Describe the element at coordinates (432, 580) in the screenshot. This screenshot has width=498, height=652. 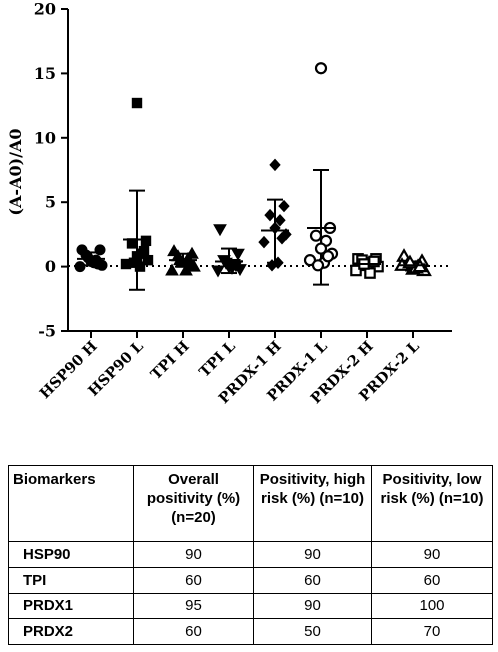
I see `cell-low-risk: 60` at that location.